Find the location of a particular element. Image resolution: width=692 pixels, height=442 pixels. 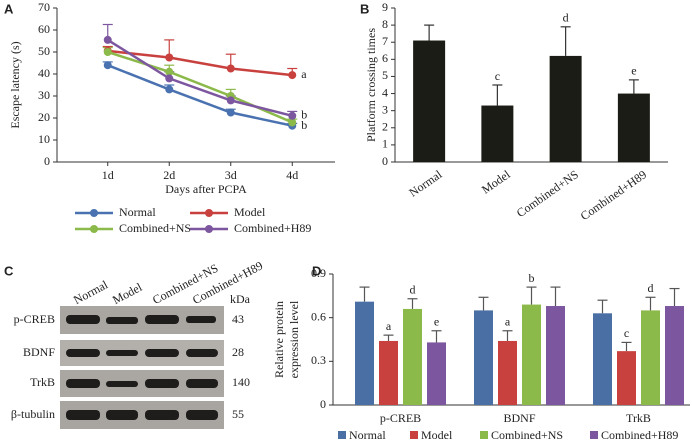

x-tick-label: 2d is located at coordinates (169, 175).